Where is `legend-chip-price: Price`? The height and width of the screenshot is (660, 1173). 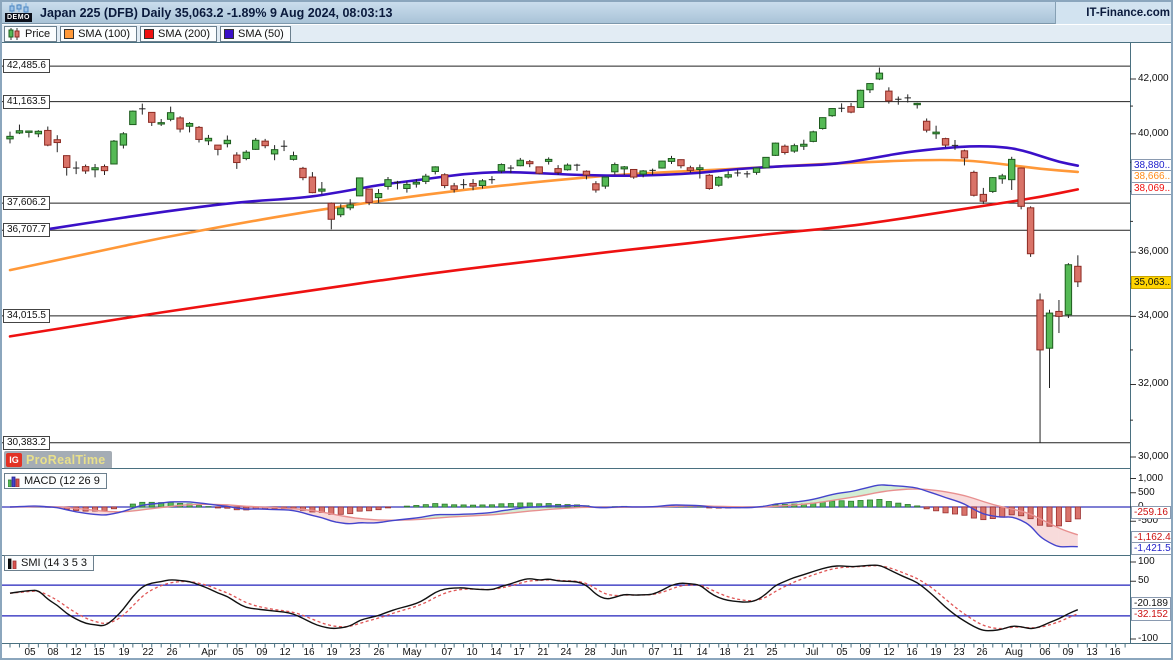
legend-chip-price: Price is located at coordinates (31, 33).